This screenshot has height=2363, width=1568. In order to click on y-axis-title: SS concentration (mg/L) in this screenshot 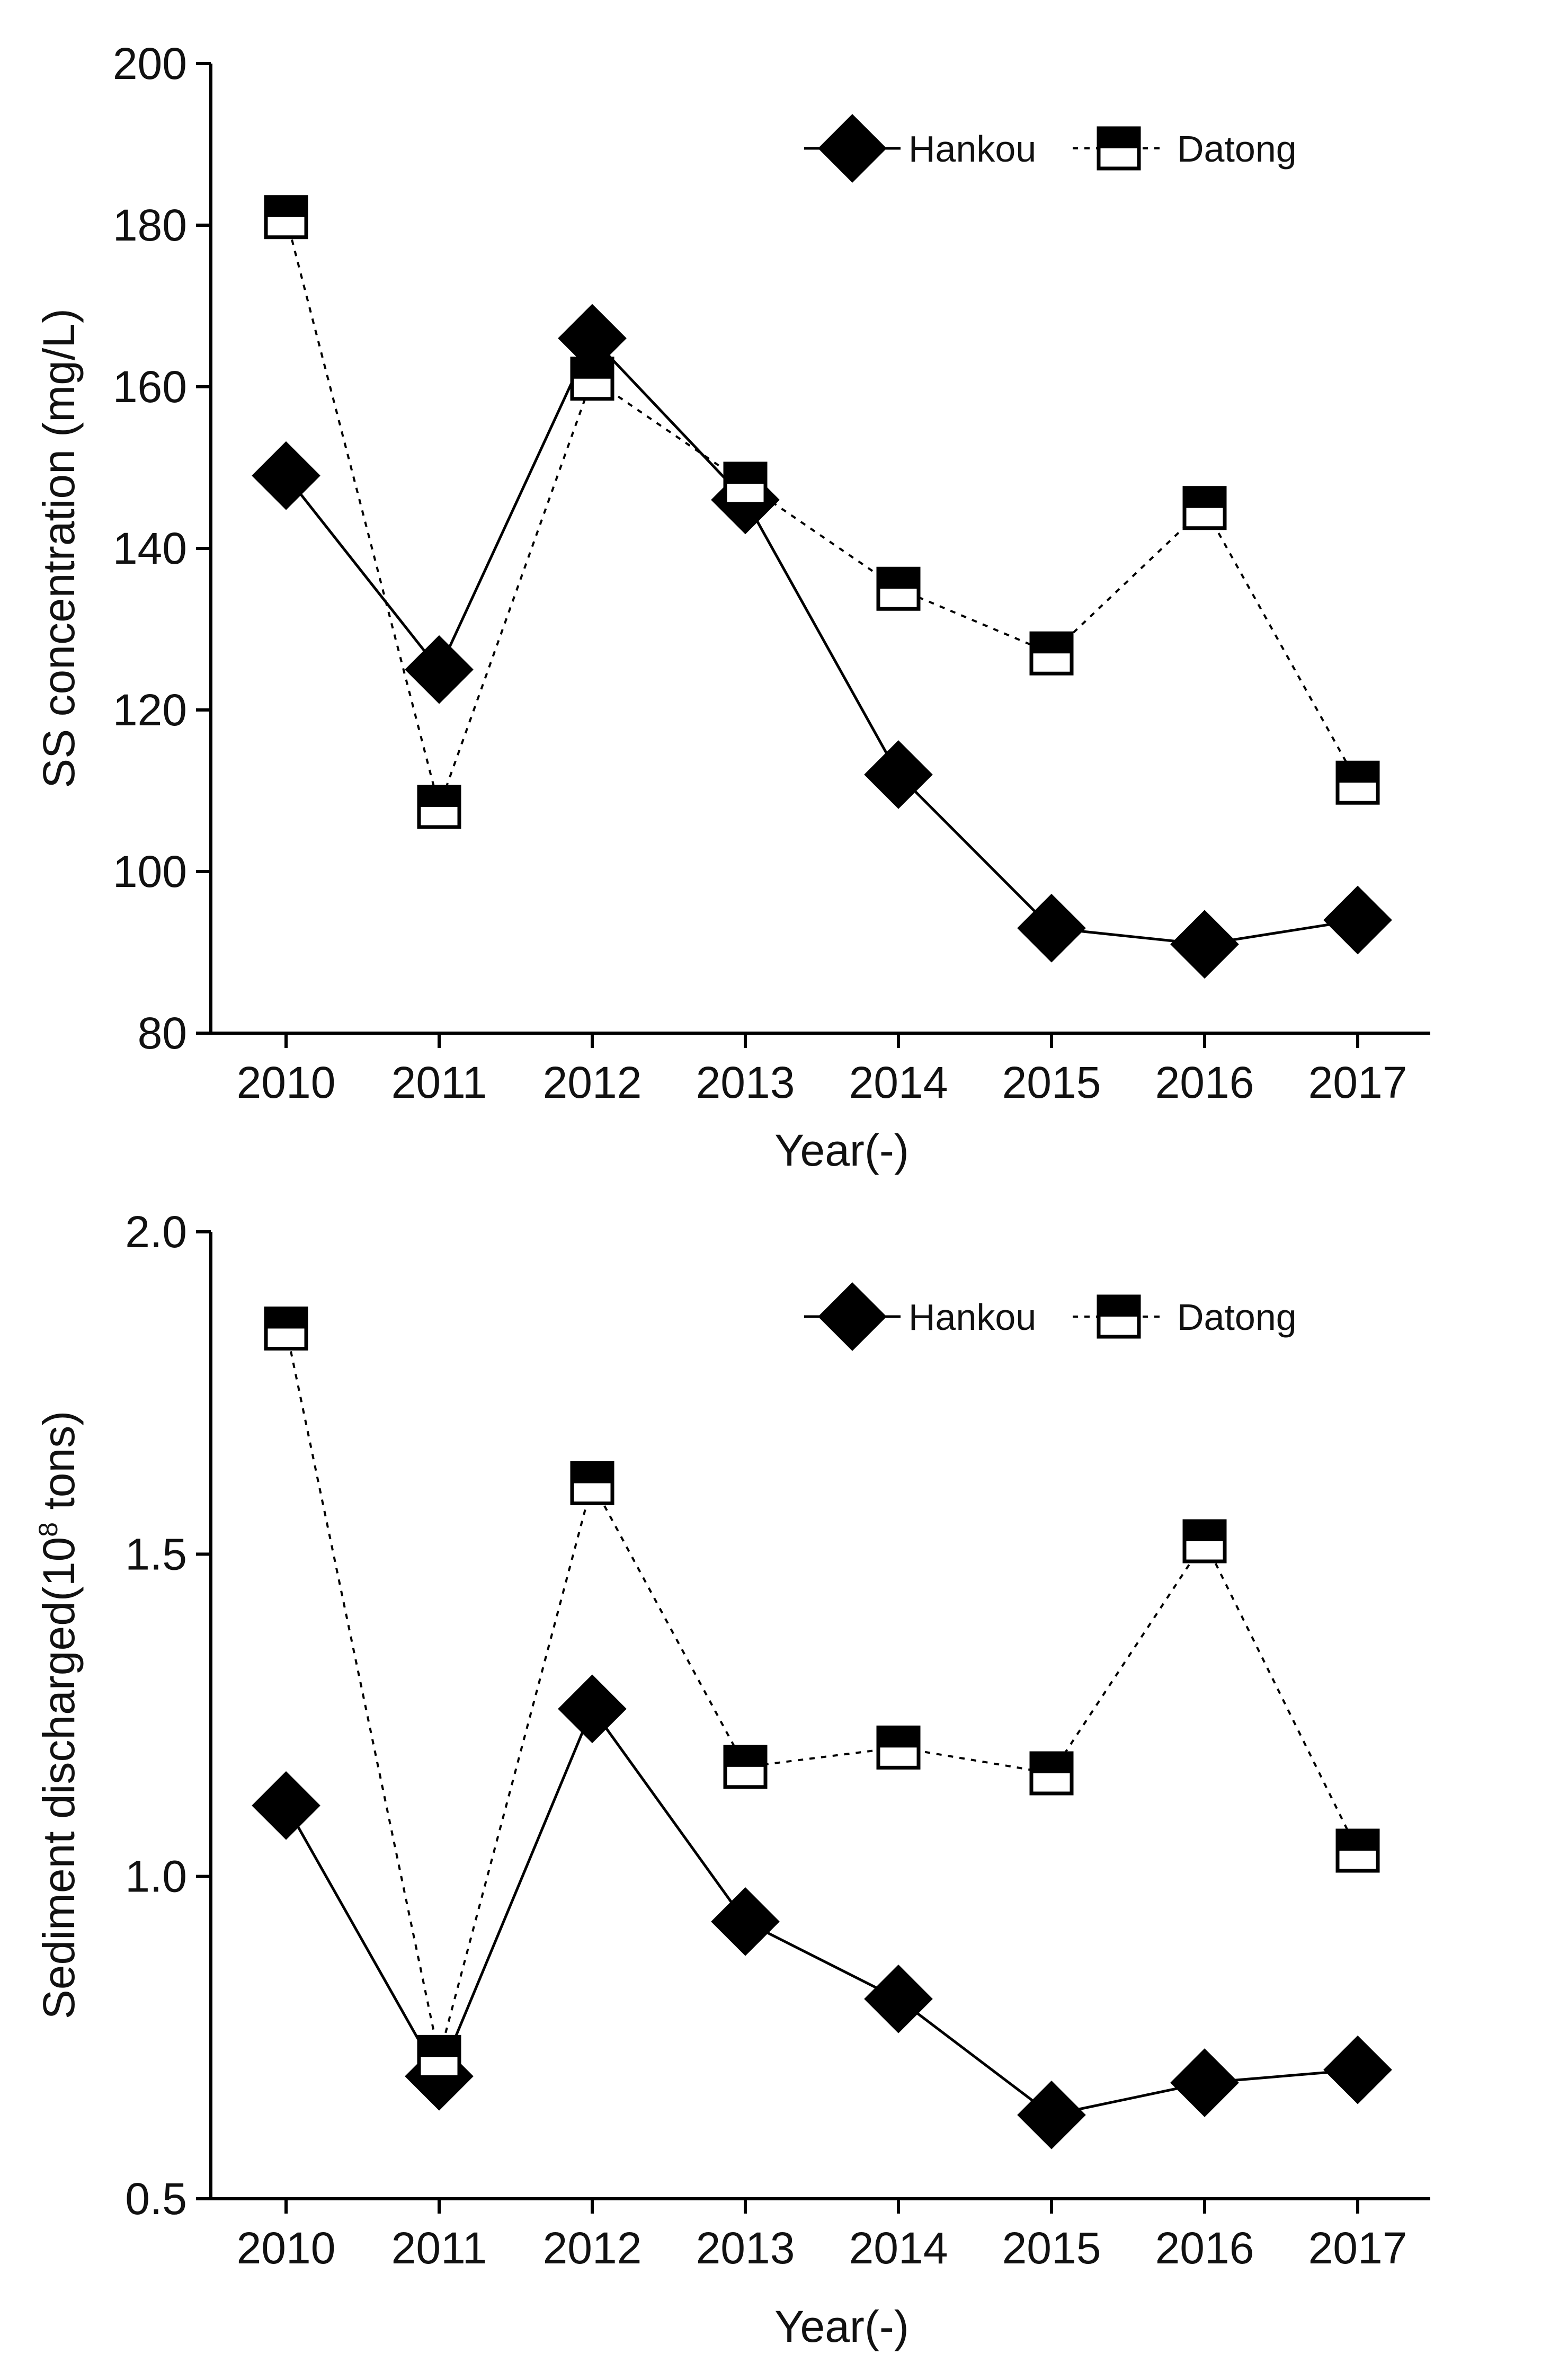, I will do `click(59, 548)`.